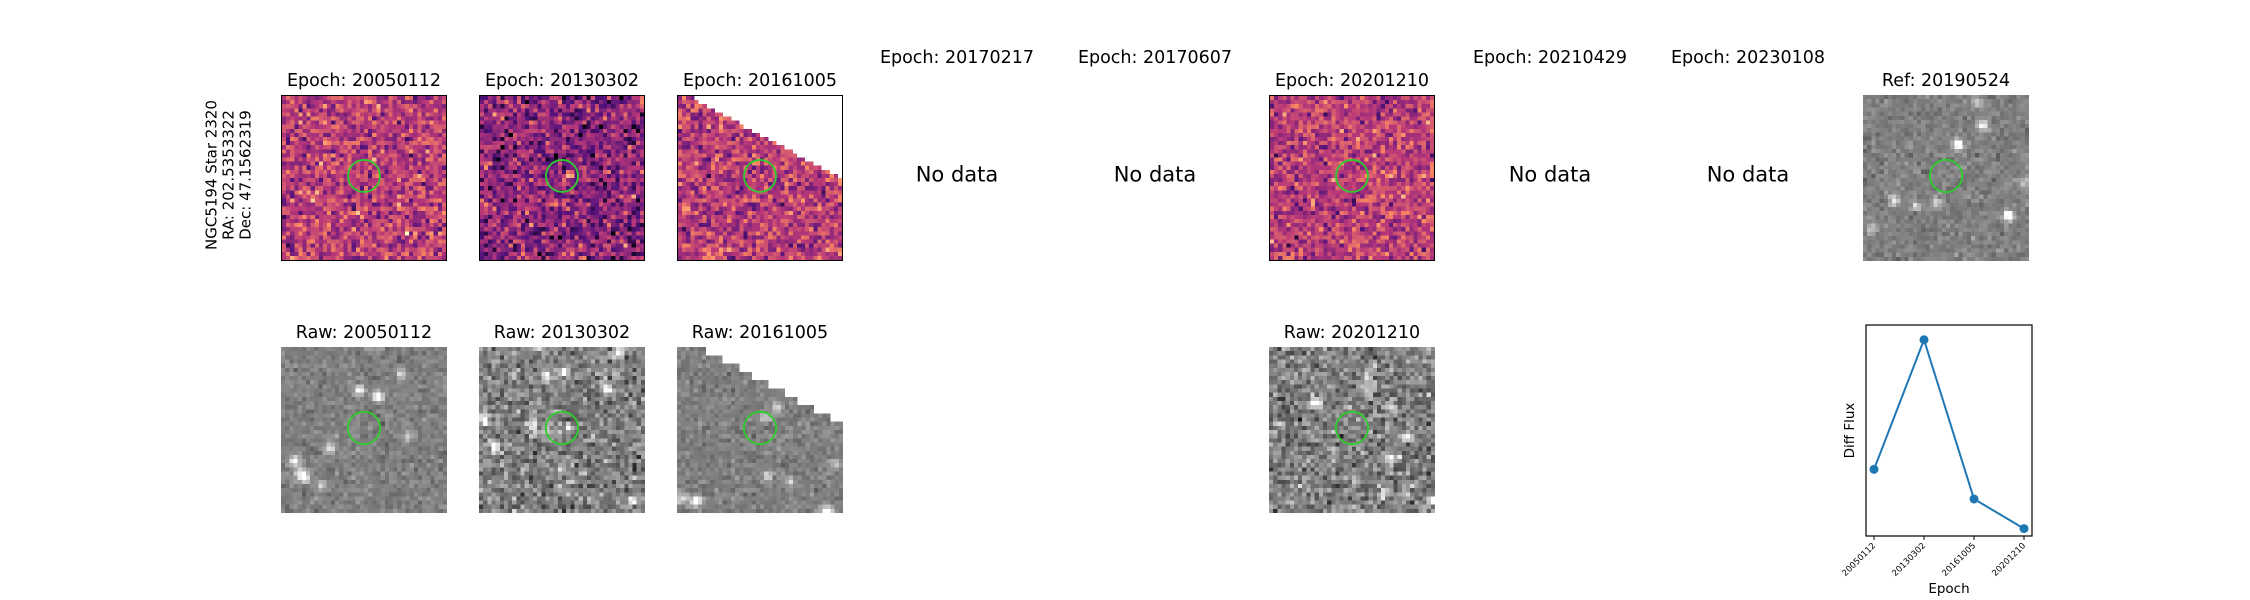  Describe the element at coordinates (957, 58) in the screenshot. I see `diff-title-3: Epoch: 20170217` at that location.